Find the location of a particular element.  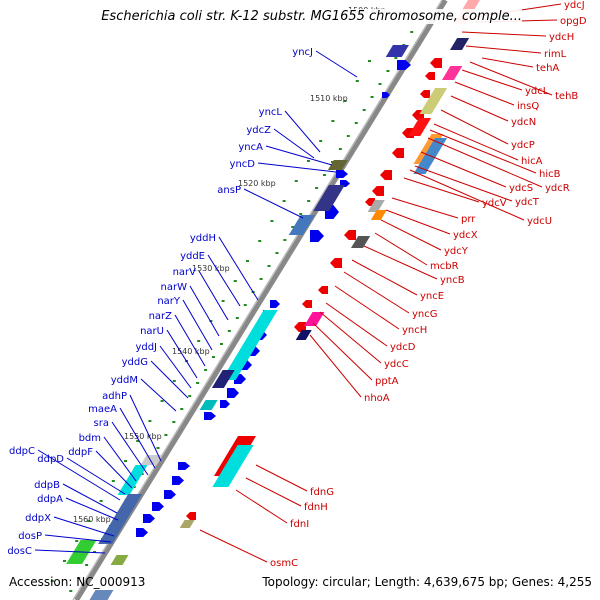

gene-label-right: fdnI is located at coordinates (299, 524).